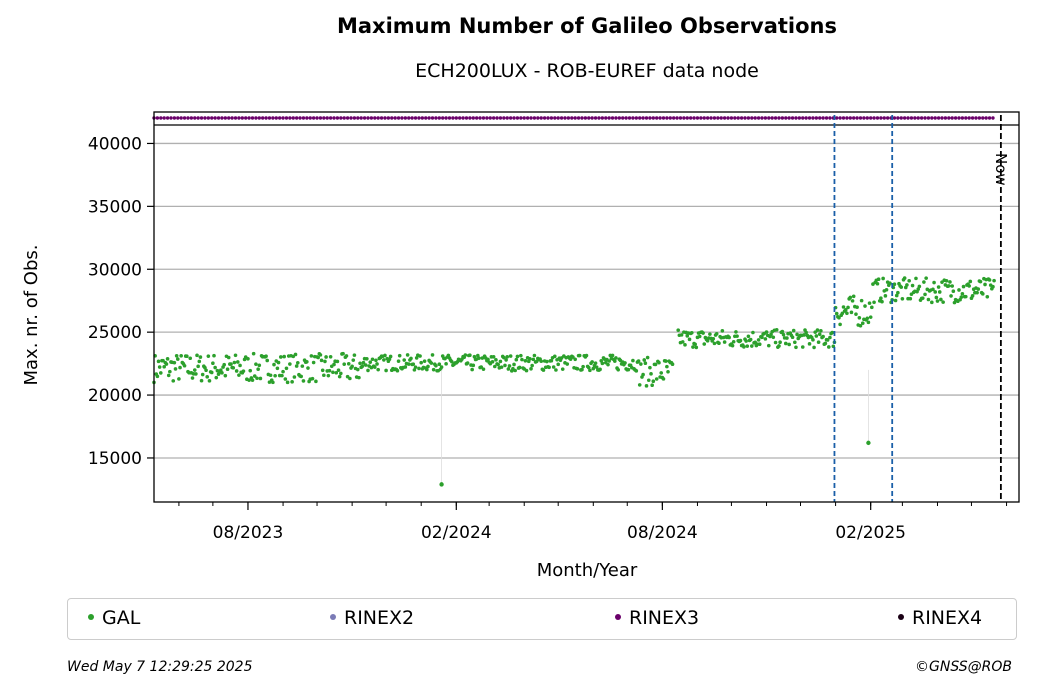  What do you see at coordinates (1001, 169) in the screenshot?
I see `now-label: Now` at bounding box center [1001, 169].